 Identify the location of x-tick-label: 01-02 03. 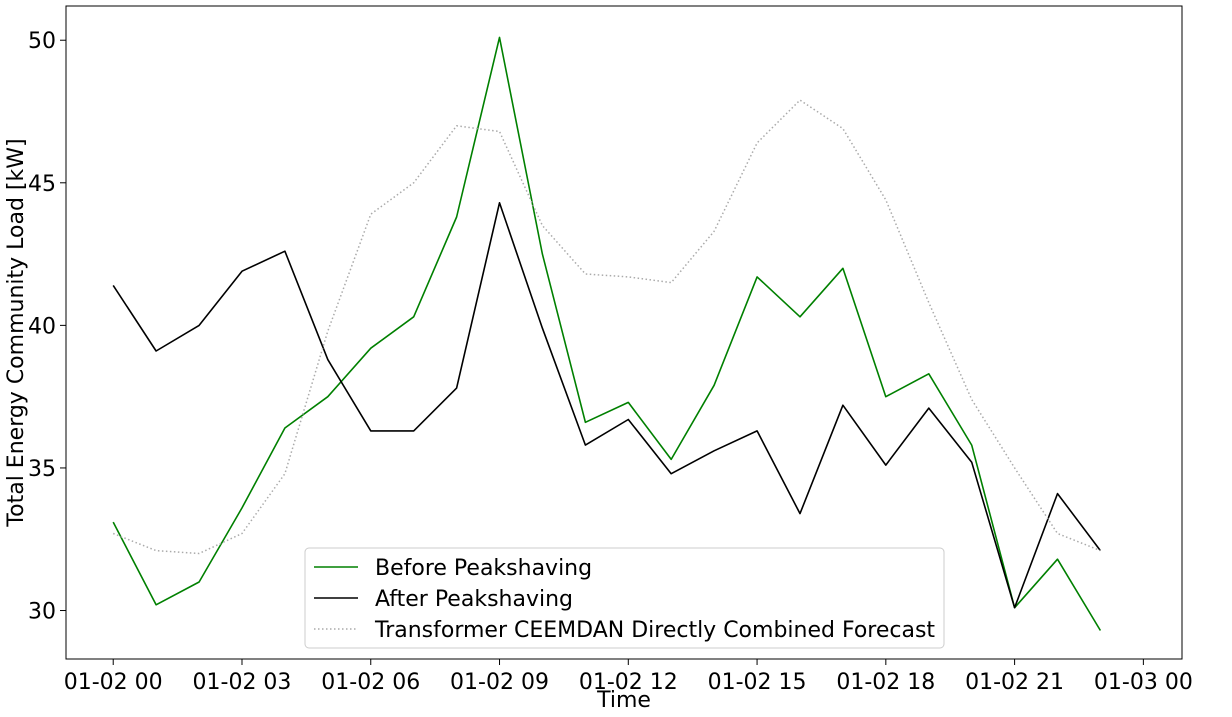
(242, 682).